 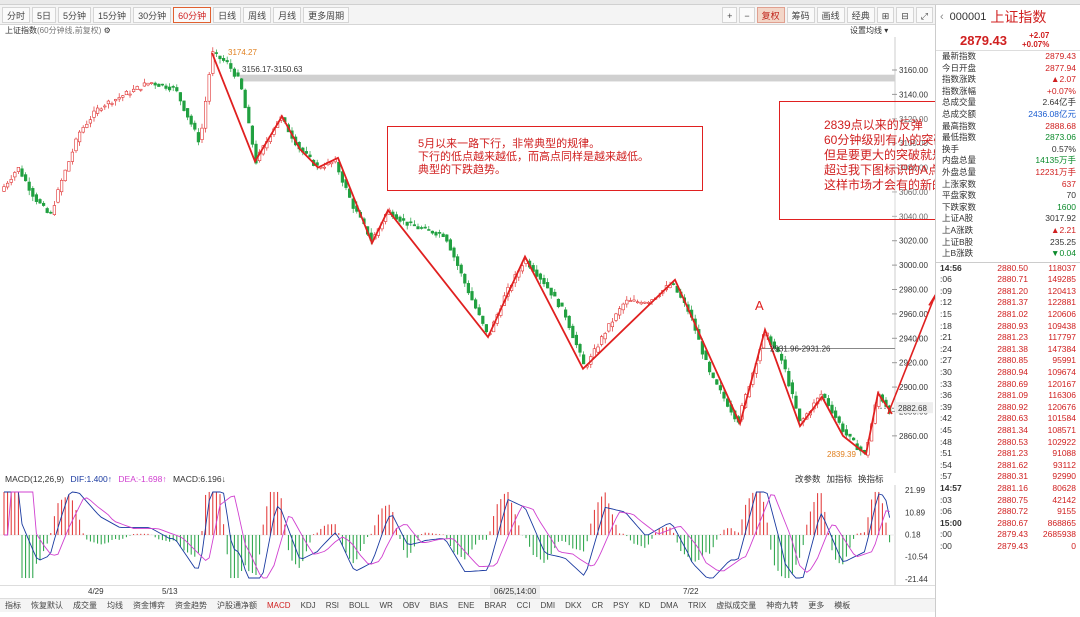 What do you see at coordinates (447, 535) in the screenshot?
I see `dea-line` at bounding box center [447, 535].